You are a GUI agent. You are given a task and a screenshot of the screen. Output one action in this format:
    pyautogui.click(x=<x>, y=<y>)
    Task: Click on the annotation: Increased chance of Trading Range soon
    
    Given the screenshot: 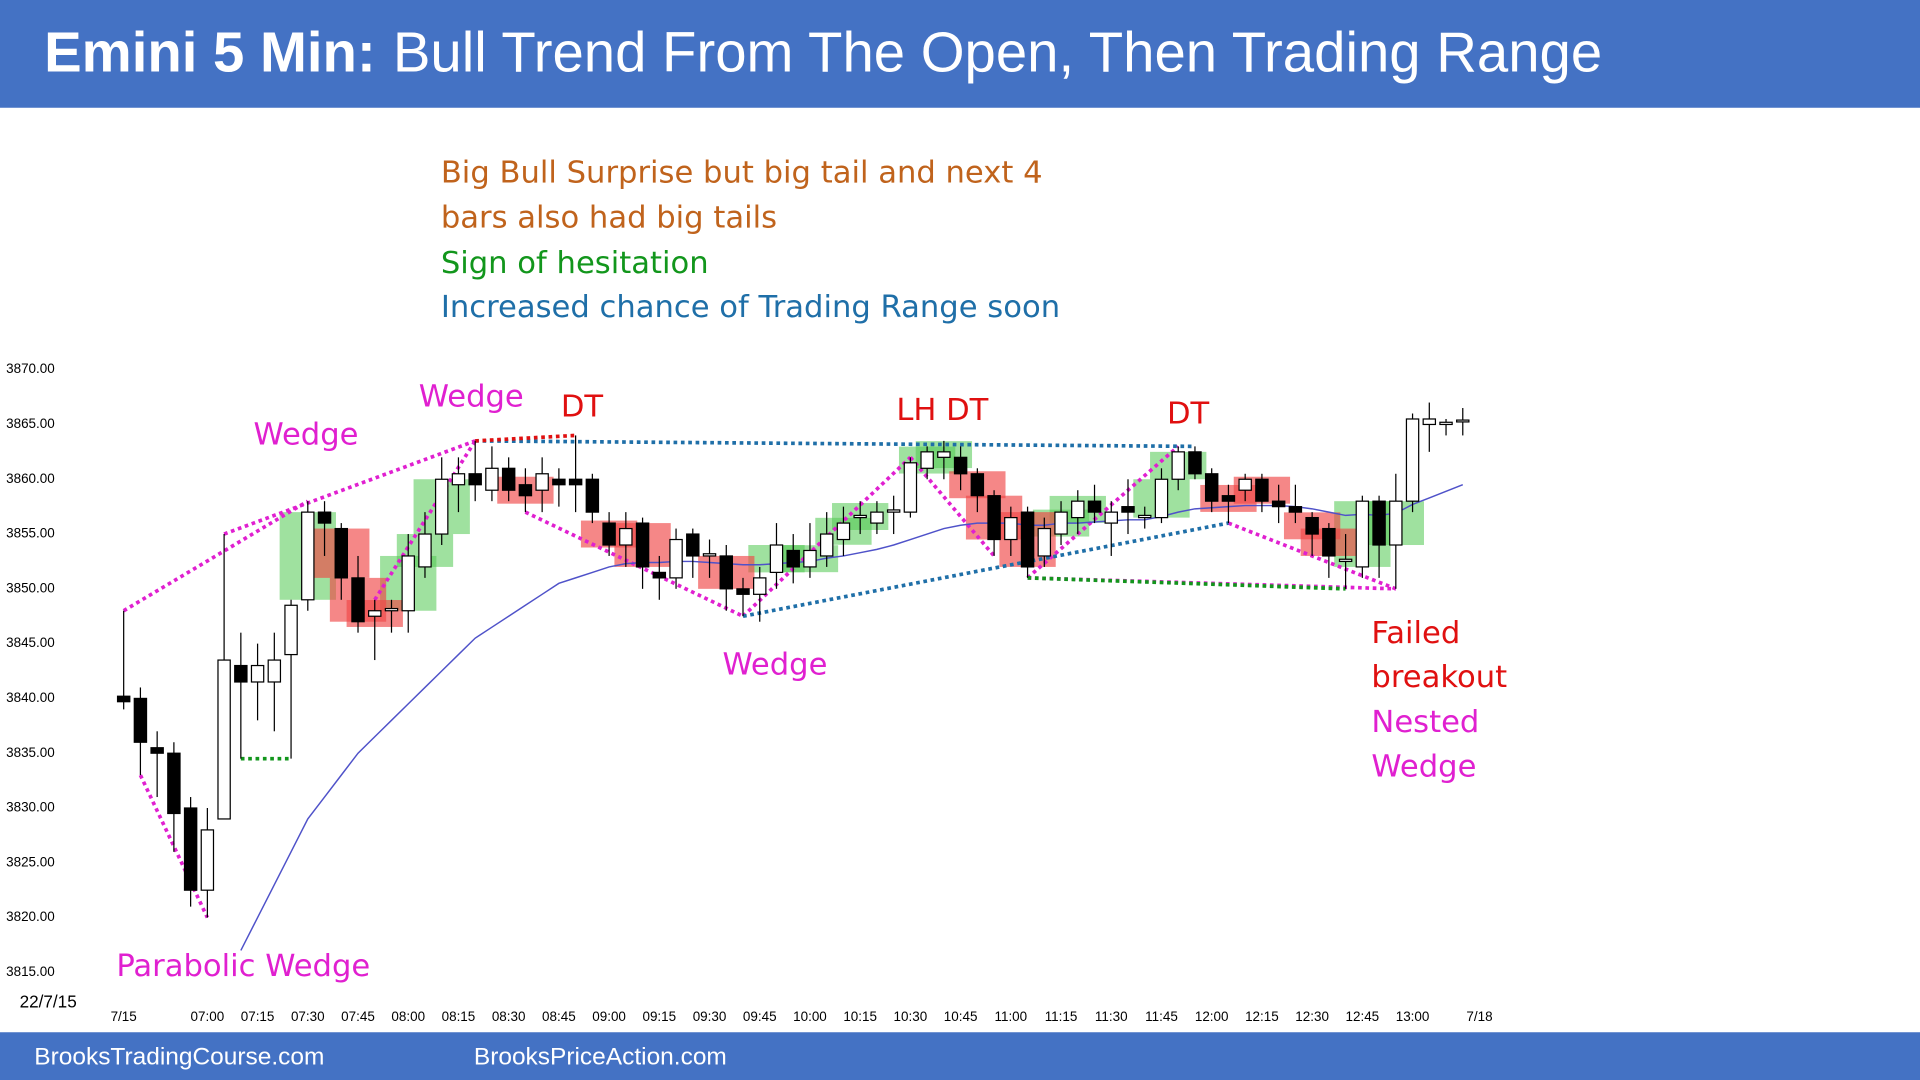 What is the action you would take?
    pyautogui.click(x=750, y=307)
    